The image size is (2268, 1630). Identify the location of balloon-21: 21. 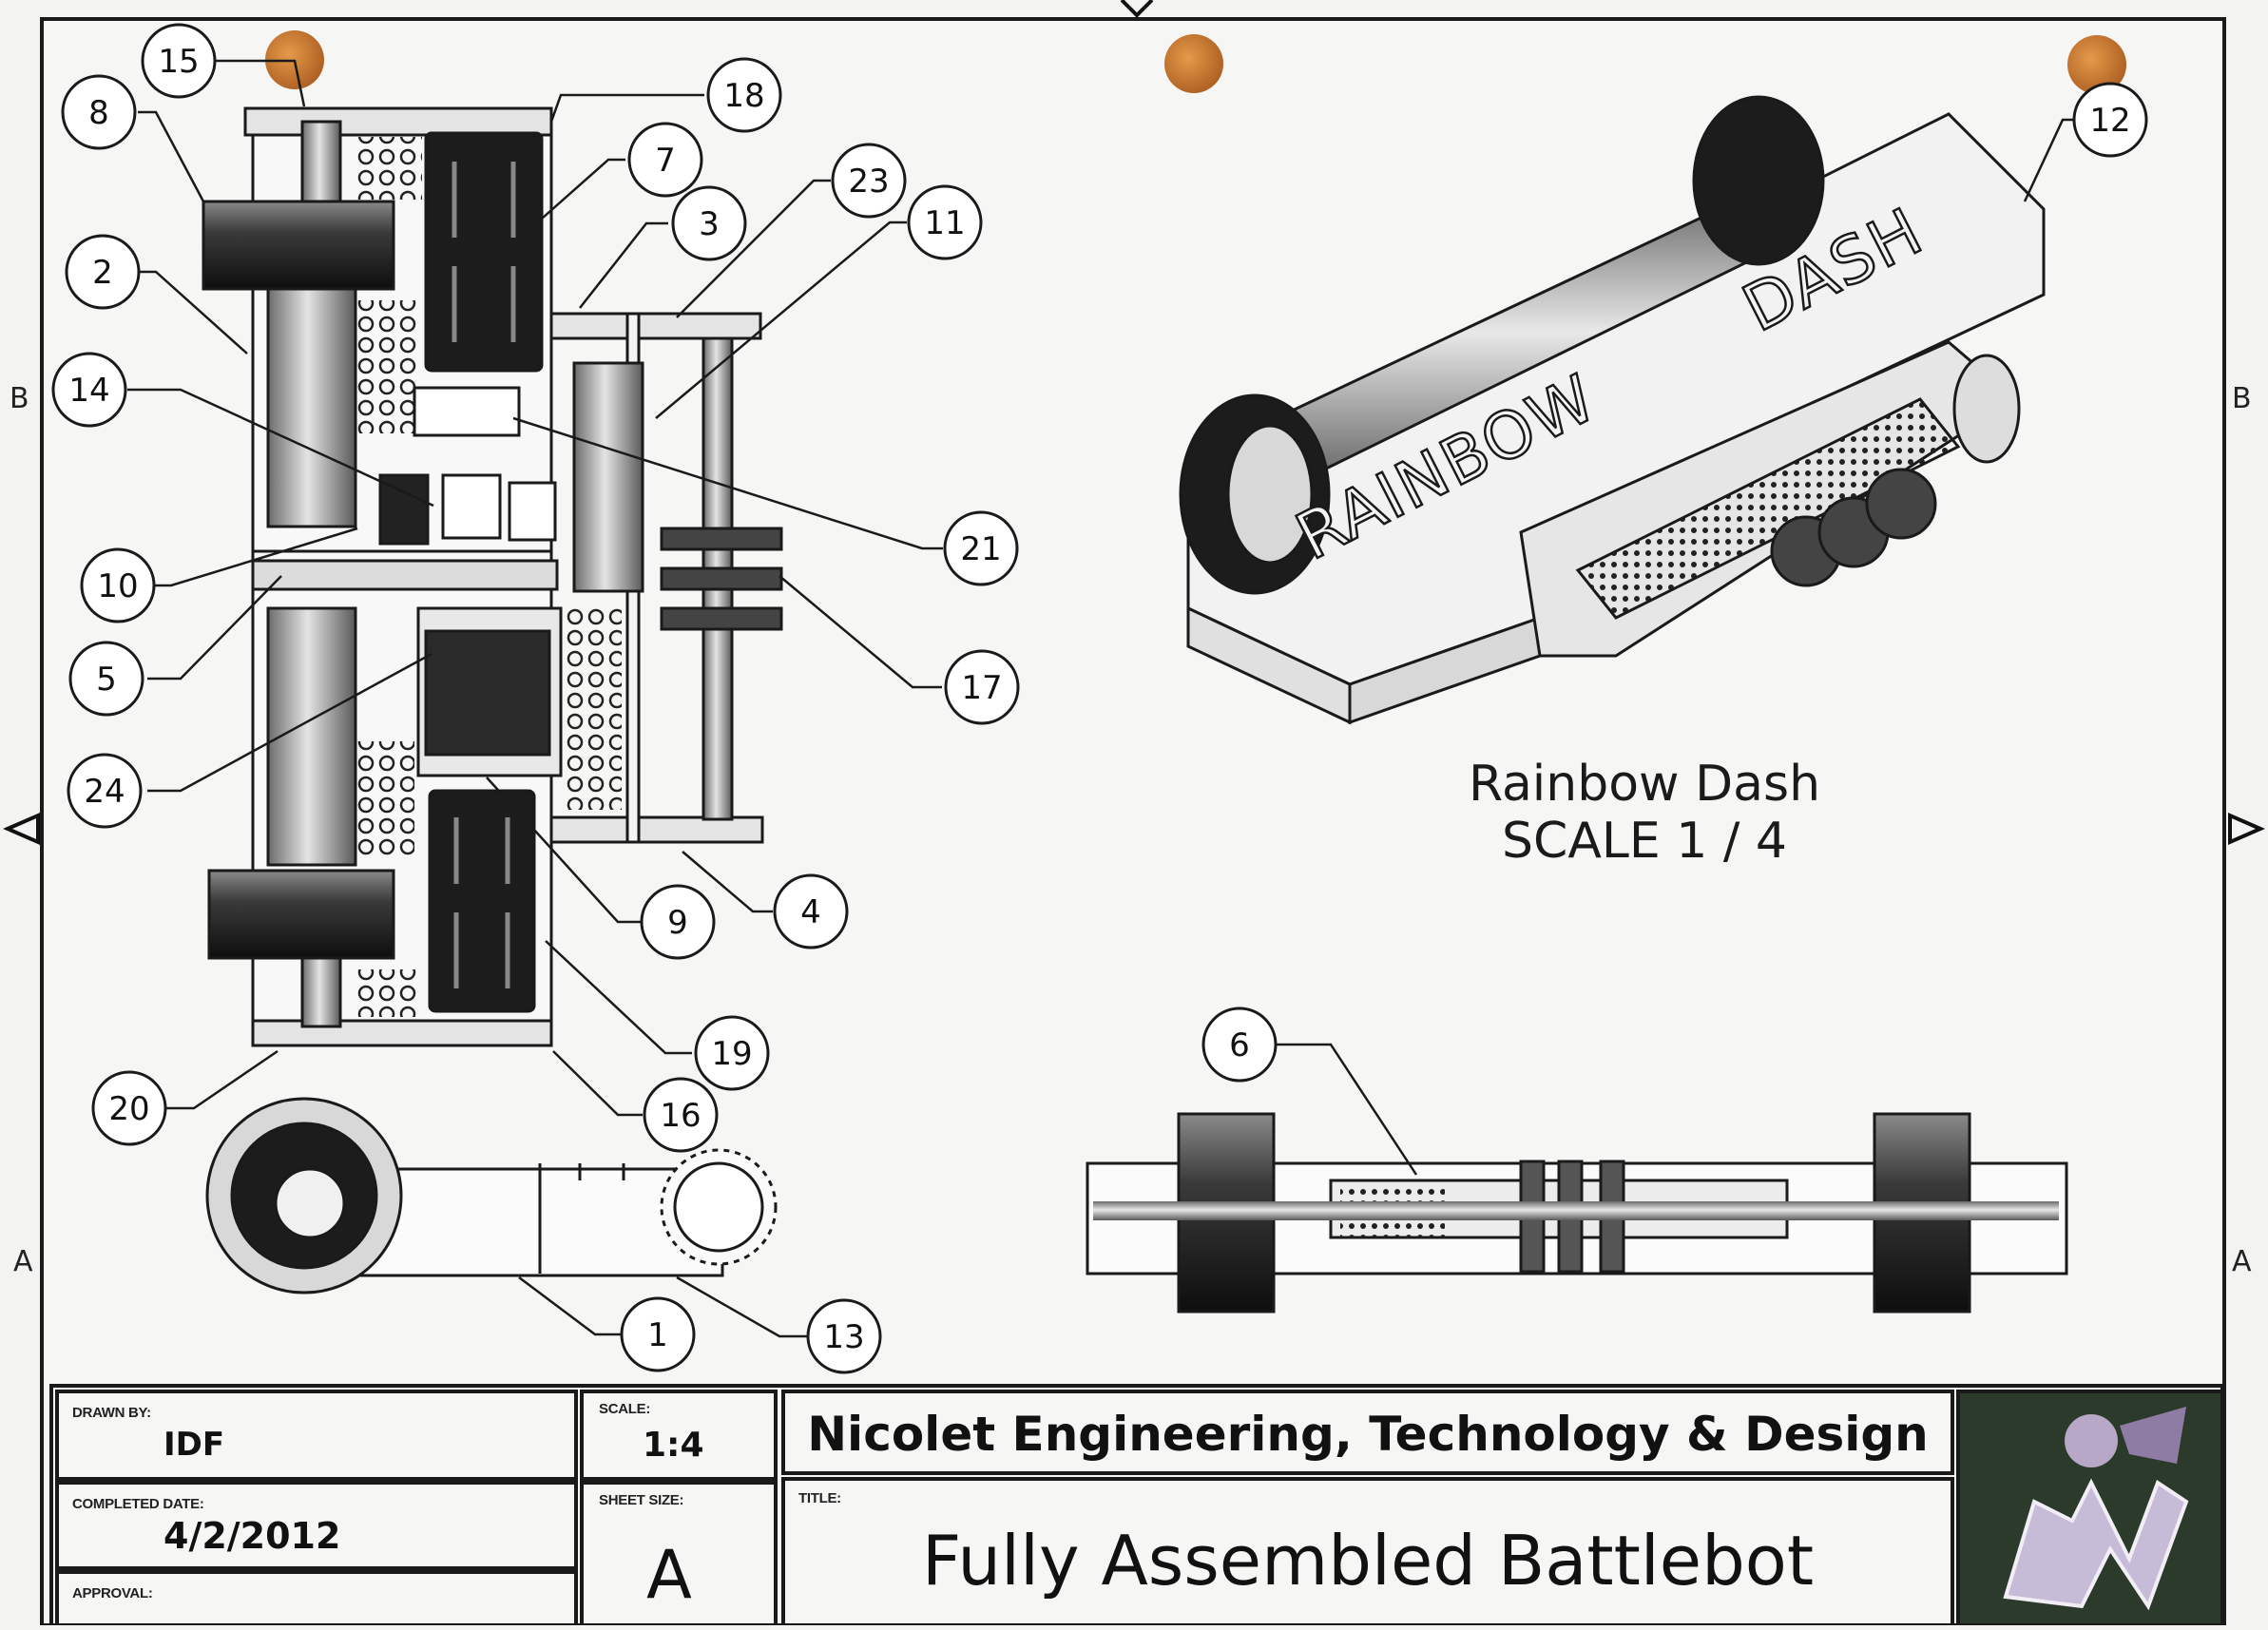
(981, 548).